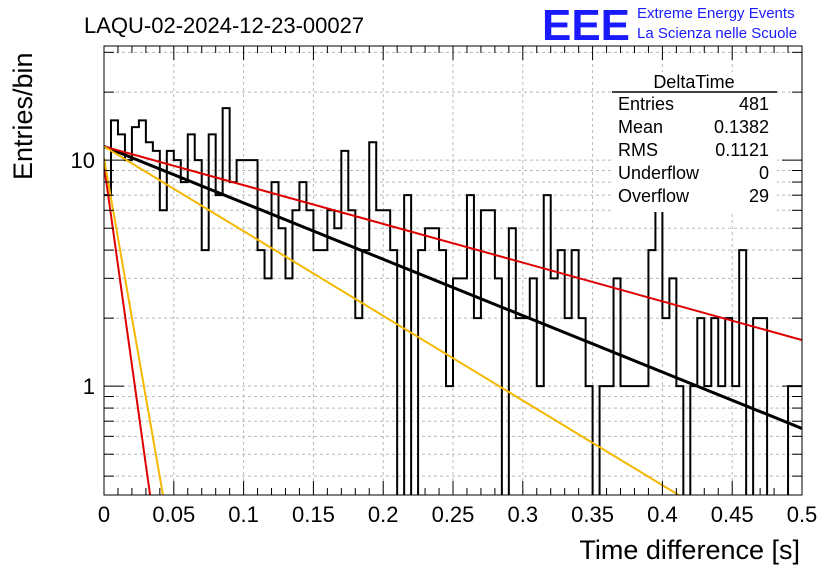 This screenshot has width=836, height=577. I want to click on logo-letters: EEE, so click(586, 25).